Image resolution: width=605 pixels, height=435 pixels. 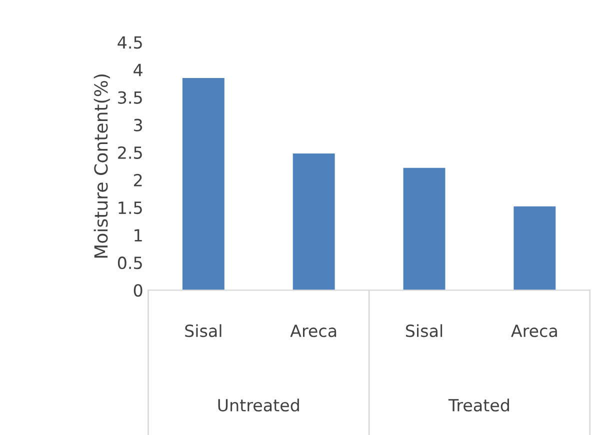 What do you see at coordinates (102, 166) in the screenshot?
I see `y-axis-title: Moisture Content(%)` at bounding box center [102, 166].